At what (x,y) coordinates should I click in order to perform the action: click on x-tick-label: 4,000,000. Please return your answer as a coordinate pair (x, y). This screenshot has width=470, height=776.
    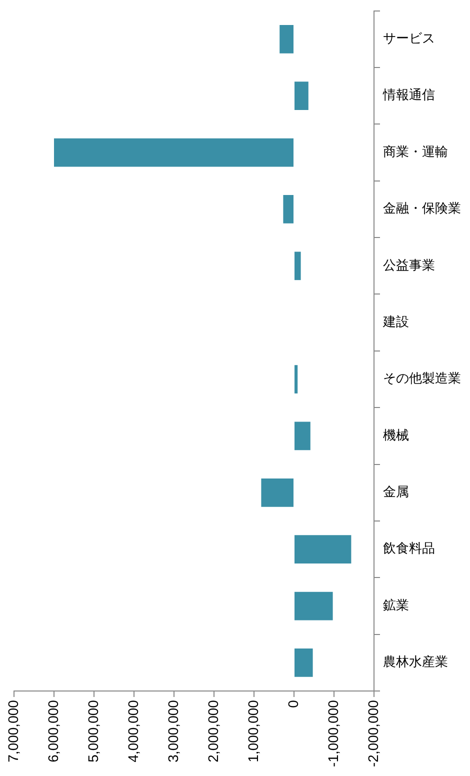
    Looking at the image, I should click on (132, 731).